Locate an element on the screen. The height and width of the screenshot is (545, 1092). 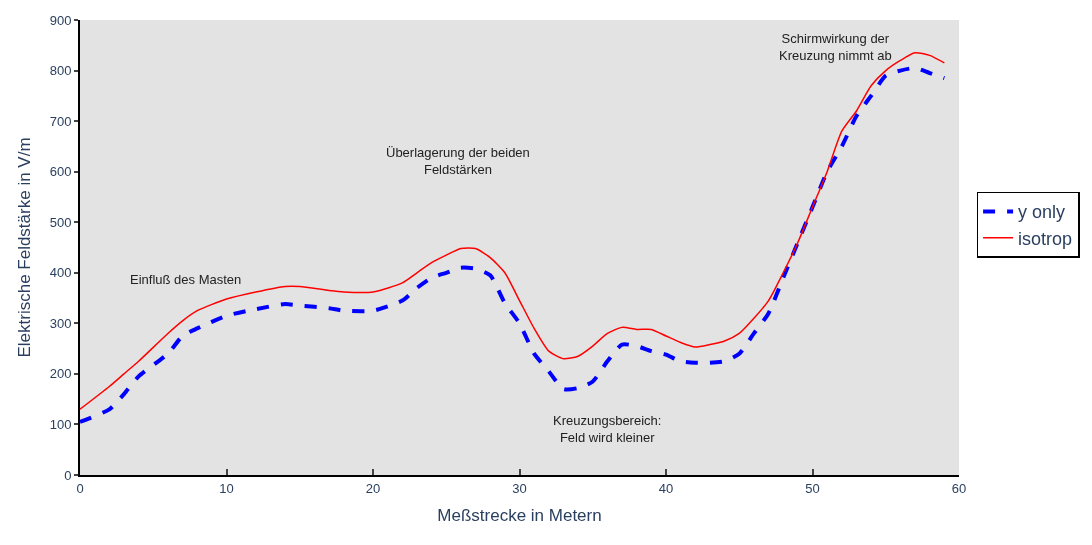
annotation: Schirmwirkung der Kreuzung nimmt ab is located at coordinates (835, 47).